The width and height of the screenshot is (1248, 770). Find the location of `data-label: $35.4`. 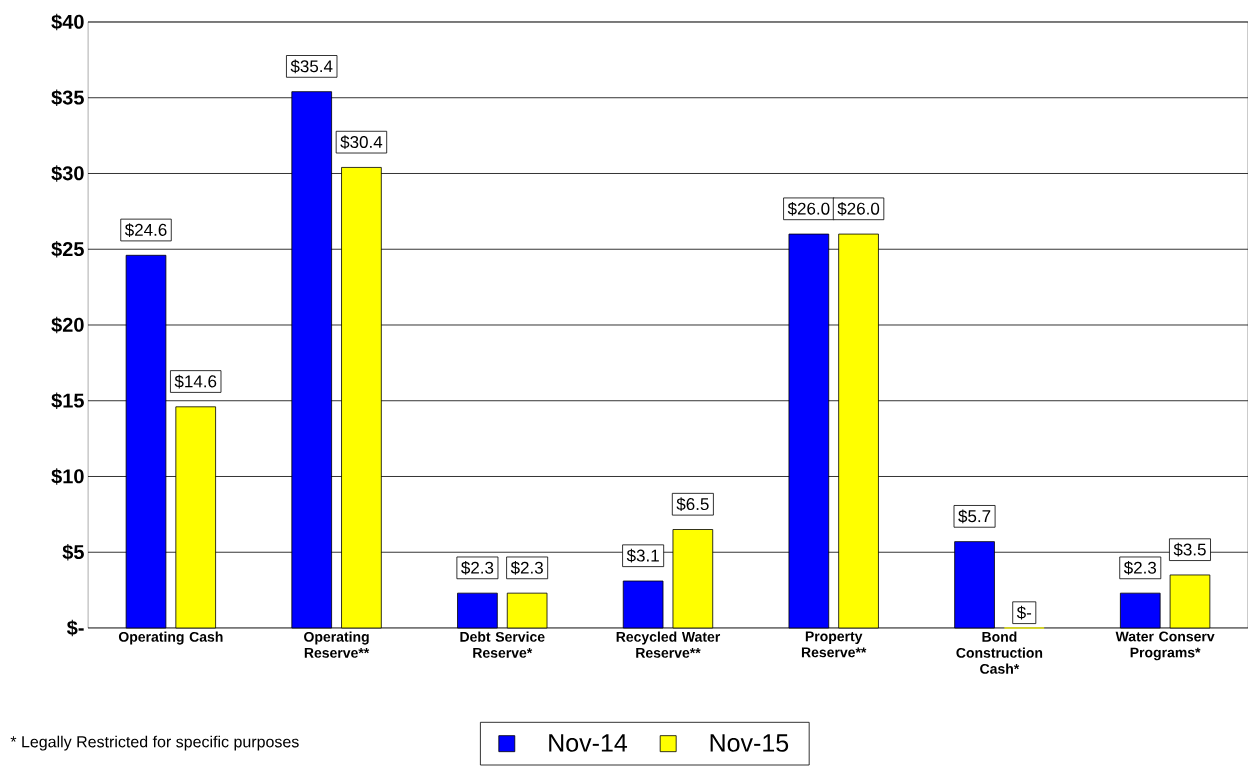

data-label: $35.4 is located at coordinates (311, 66).